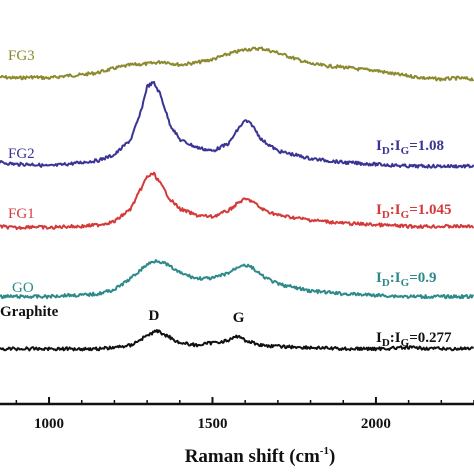 The width and height of the screenshot is (474, 474). I want to click on series-line-fg1, so click(237, 201).